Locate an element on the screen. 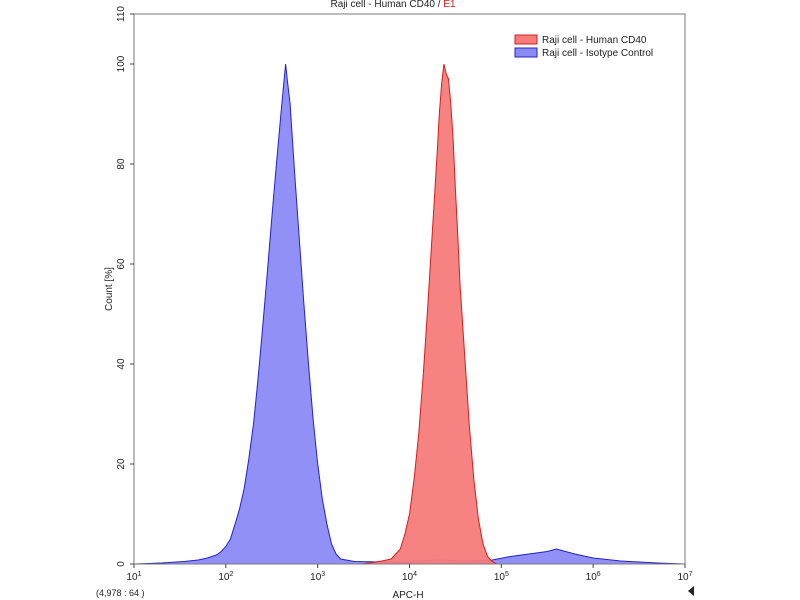 The height and width of the screenshot is (600, 800). x-tick-label: 10⁵ is located at coordinates (501, 577).